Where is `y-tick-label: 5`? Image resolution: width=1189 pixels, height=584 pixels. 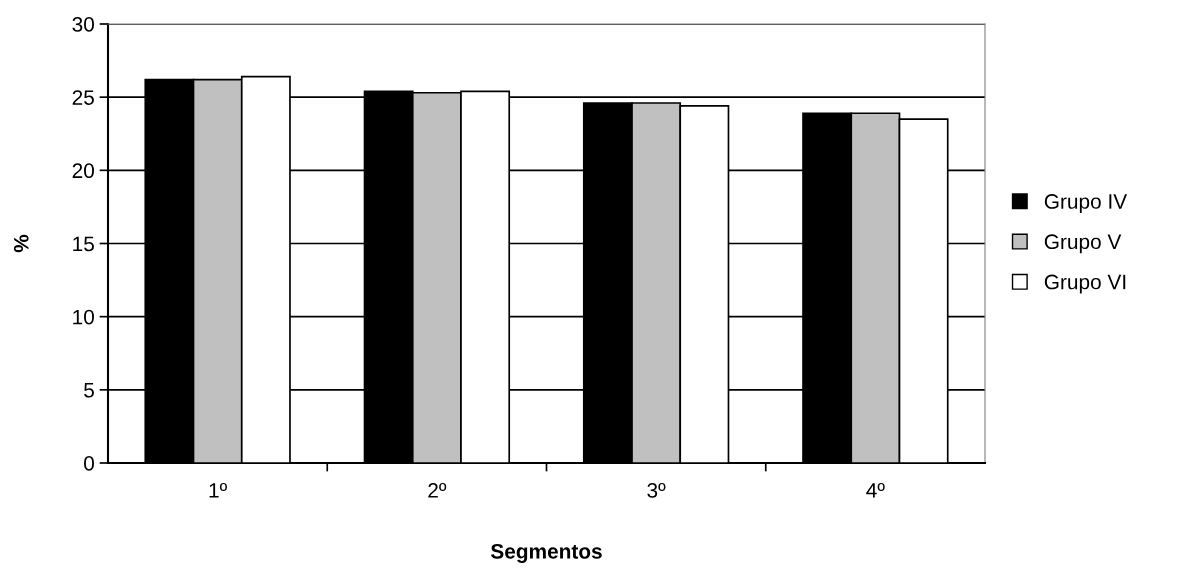 y-tick-label: 5 is located at coordinates (89, 390).